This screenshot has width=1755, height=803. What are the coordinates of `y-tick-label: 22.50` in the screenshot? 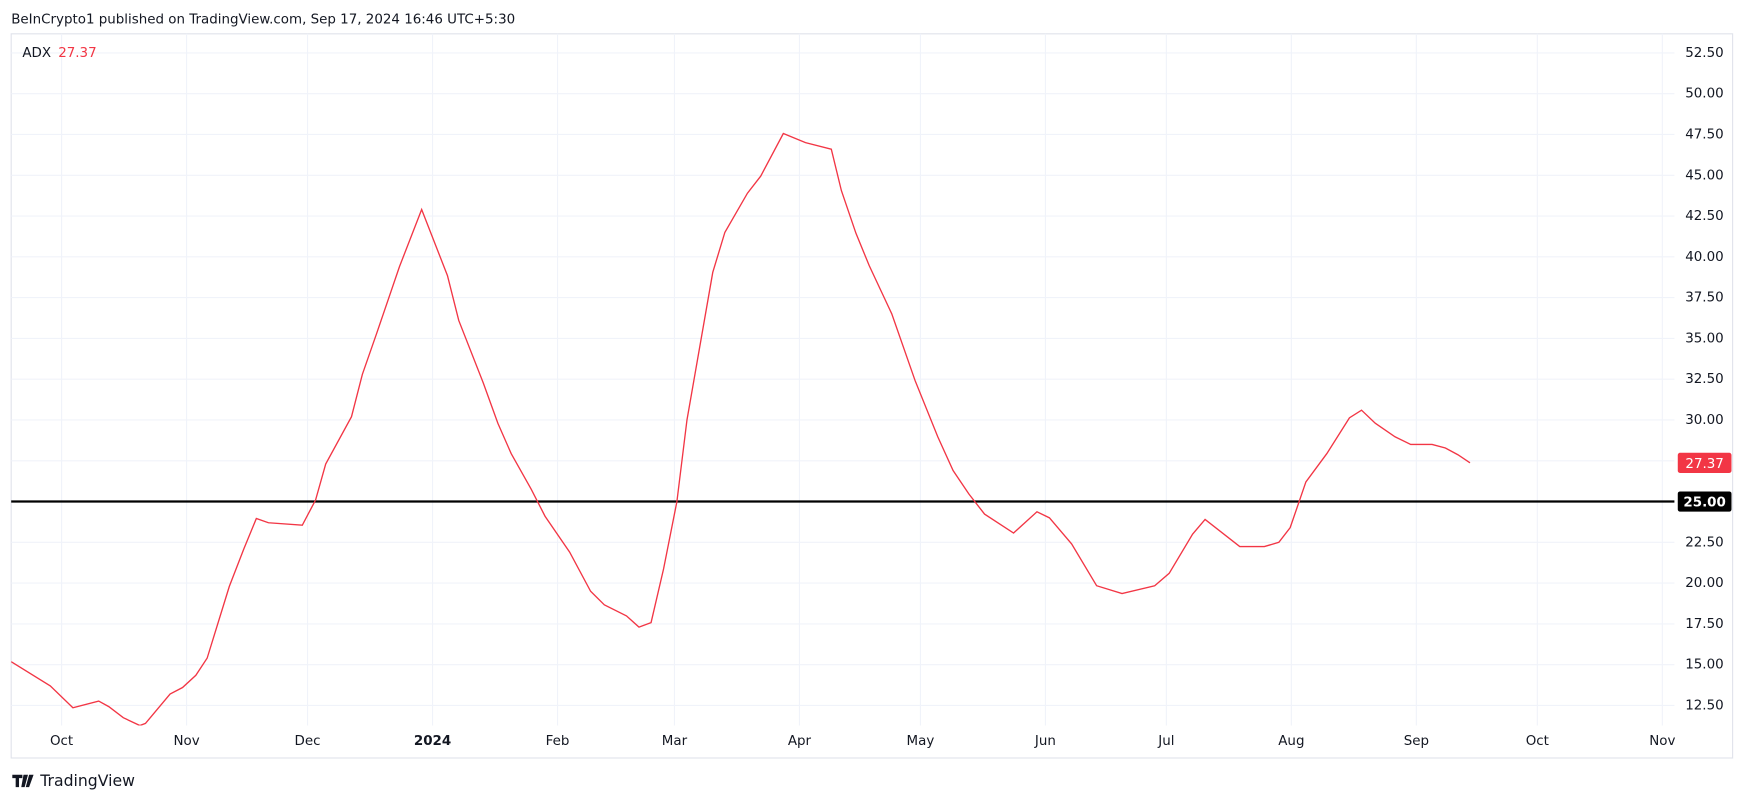 It's located at (1704, 542).